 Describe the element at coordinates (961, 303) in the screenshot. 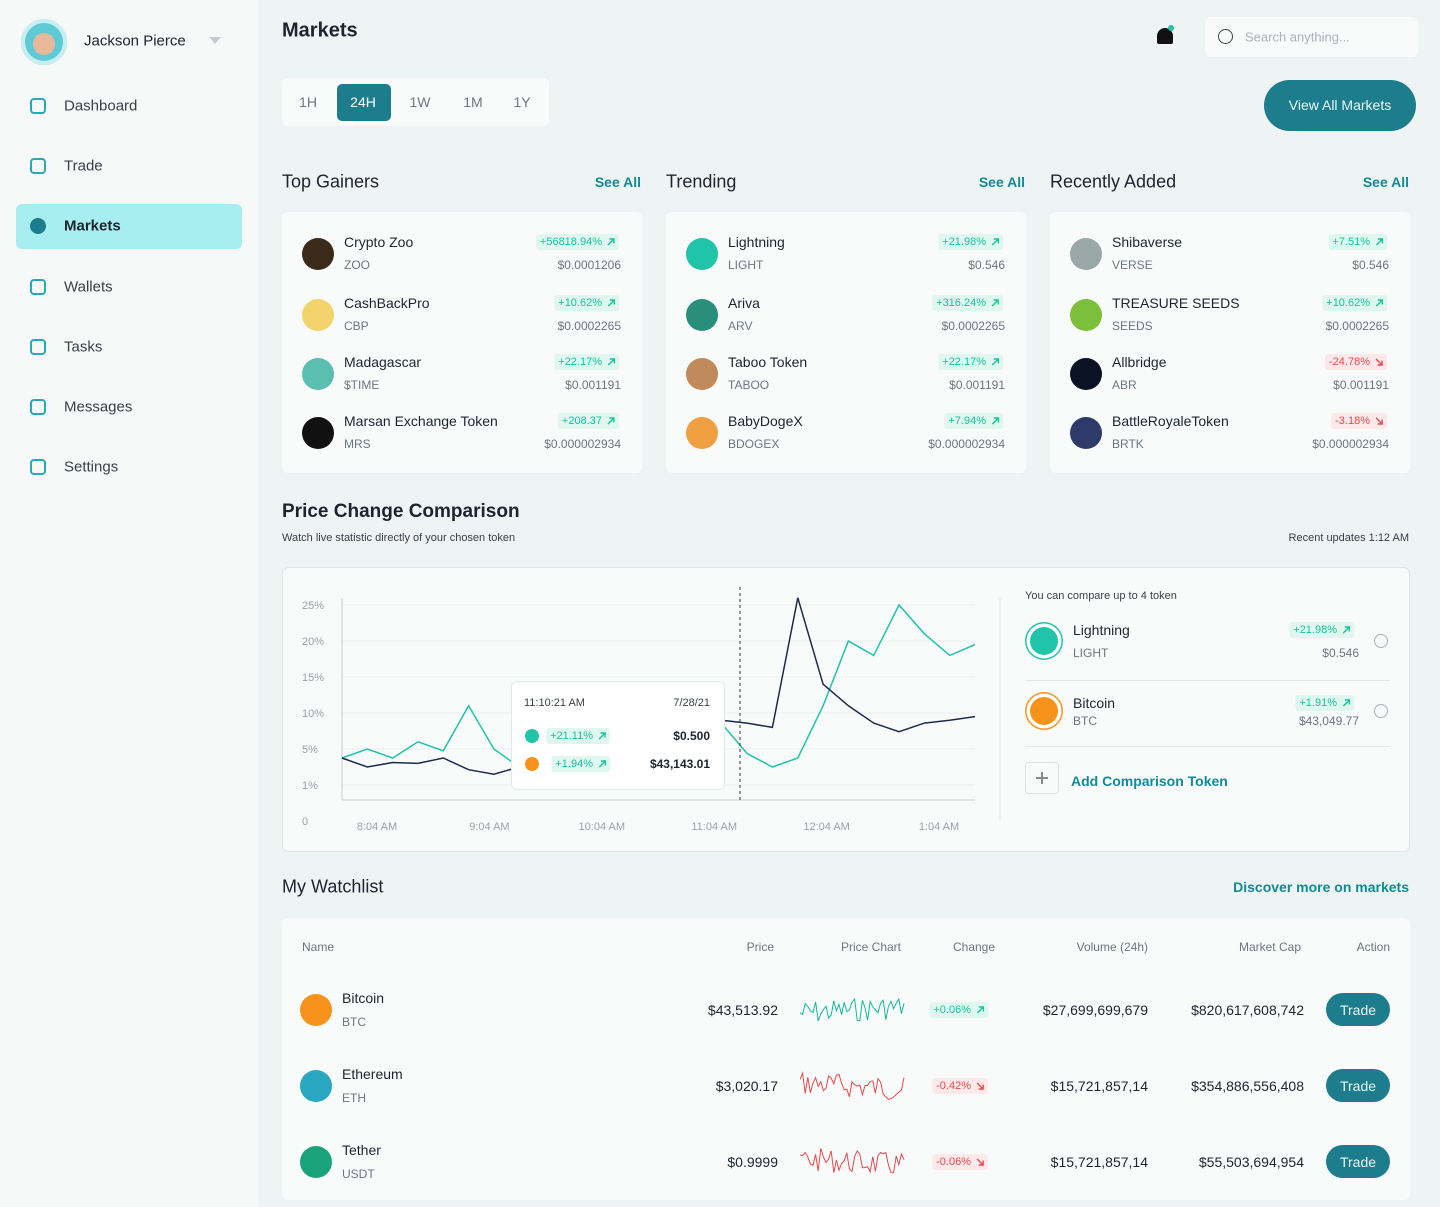

I see `change-text: +316.24%` at that location.